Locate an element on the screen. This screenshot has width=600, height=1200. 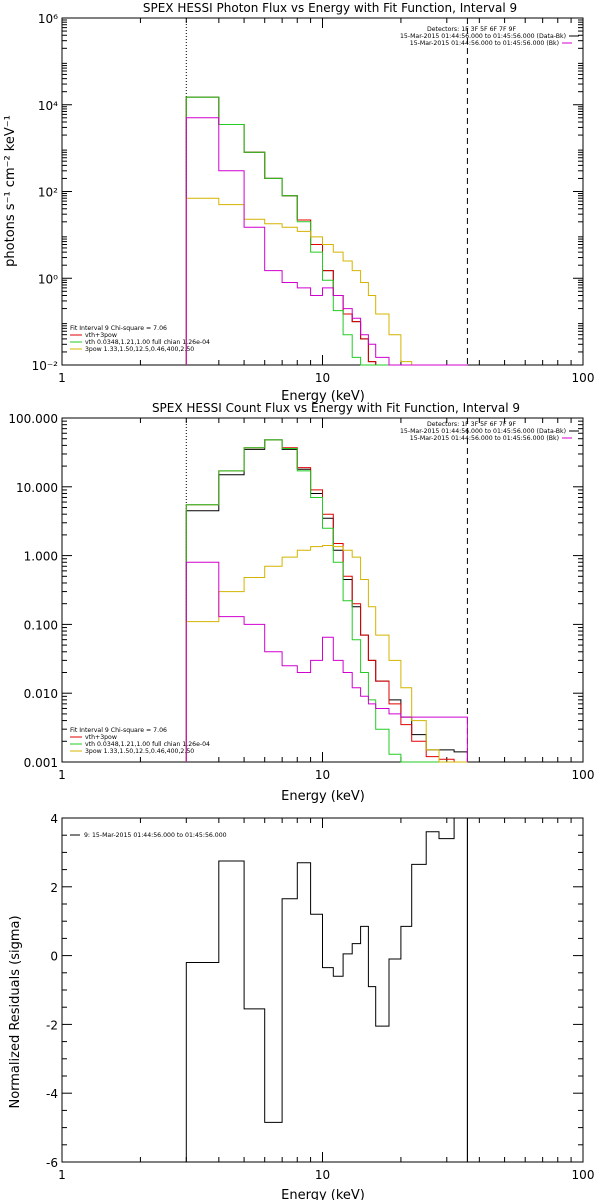
series-residuals is located at coordinates (326, 989).